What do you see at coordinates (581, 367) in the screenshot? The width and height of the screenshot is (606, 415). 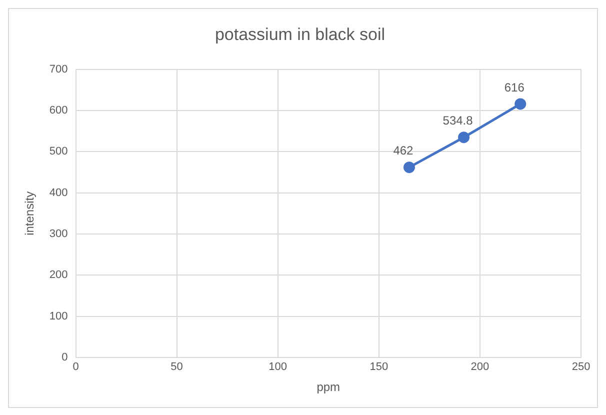 I see `x-tick-label: 250` at bounding box center [581, 367].